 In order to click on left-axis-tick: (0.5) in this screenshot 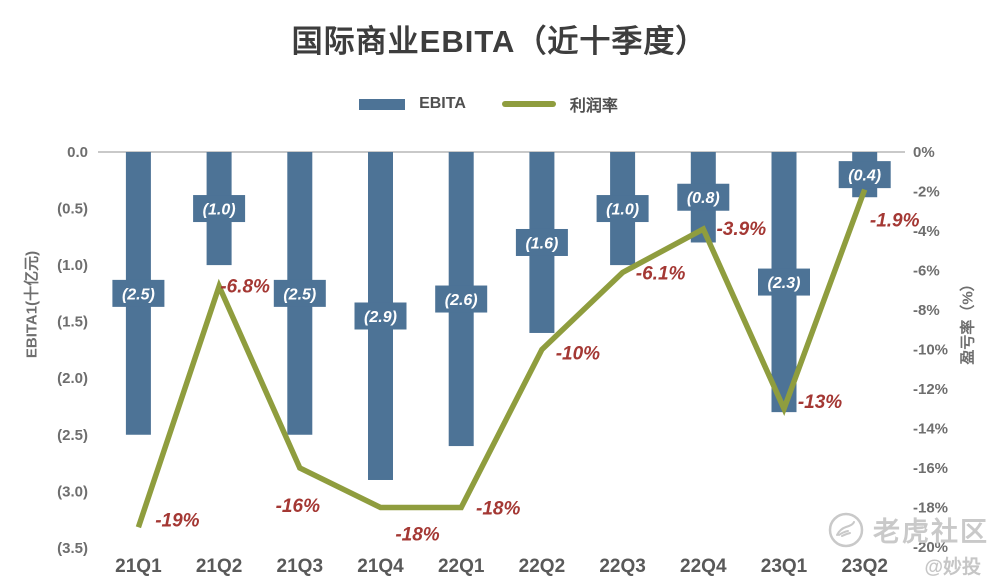, I will do `click(72, 209)`.